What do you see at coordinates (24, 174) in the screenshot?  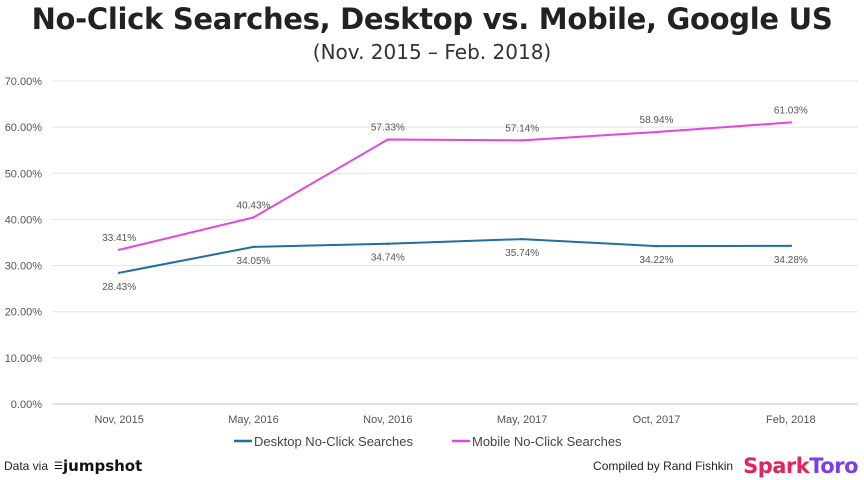 I see `y-tick-label: 50.00%` at bounding box center [24, 174].